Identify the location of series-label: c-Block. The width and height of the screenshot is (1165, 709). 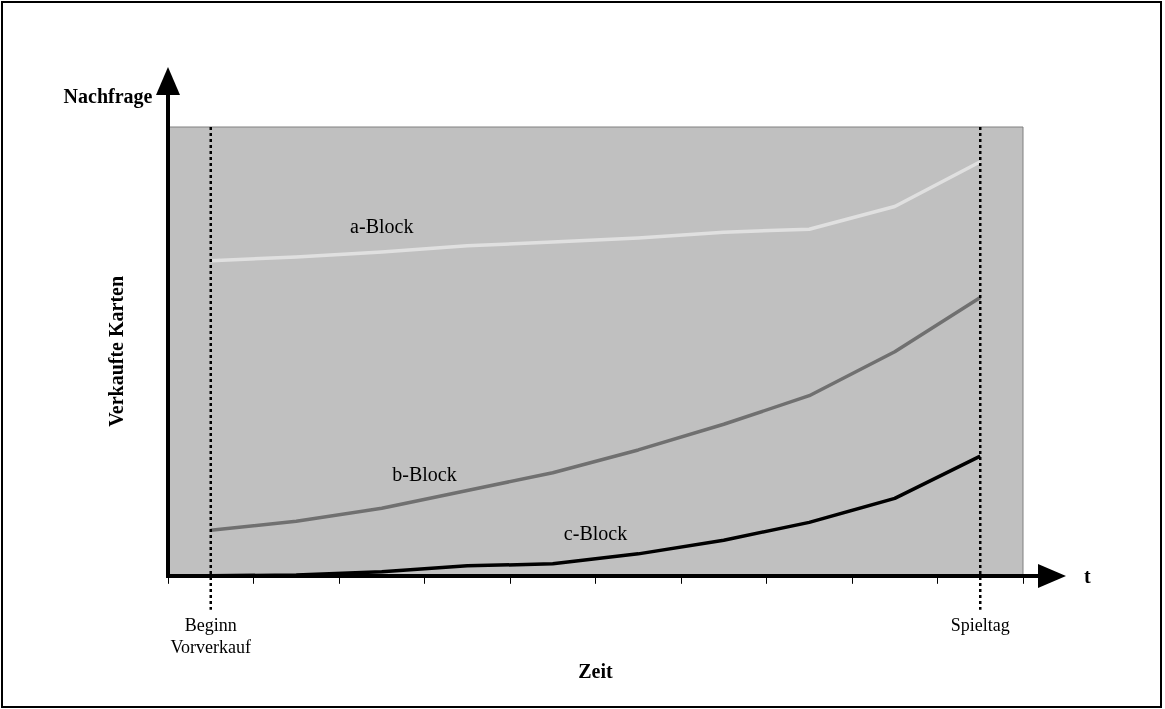
(595, 533).